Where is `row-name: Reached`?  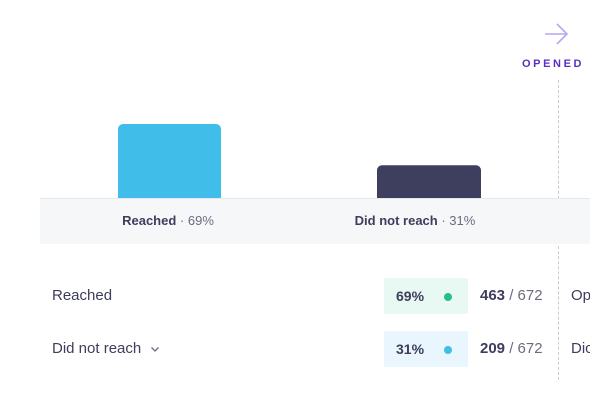 row-name: Reached is located at coordinates (82, 295).